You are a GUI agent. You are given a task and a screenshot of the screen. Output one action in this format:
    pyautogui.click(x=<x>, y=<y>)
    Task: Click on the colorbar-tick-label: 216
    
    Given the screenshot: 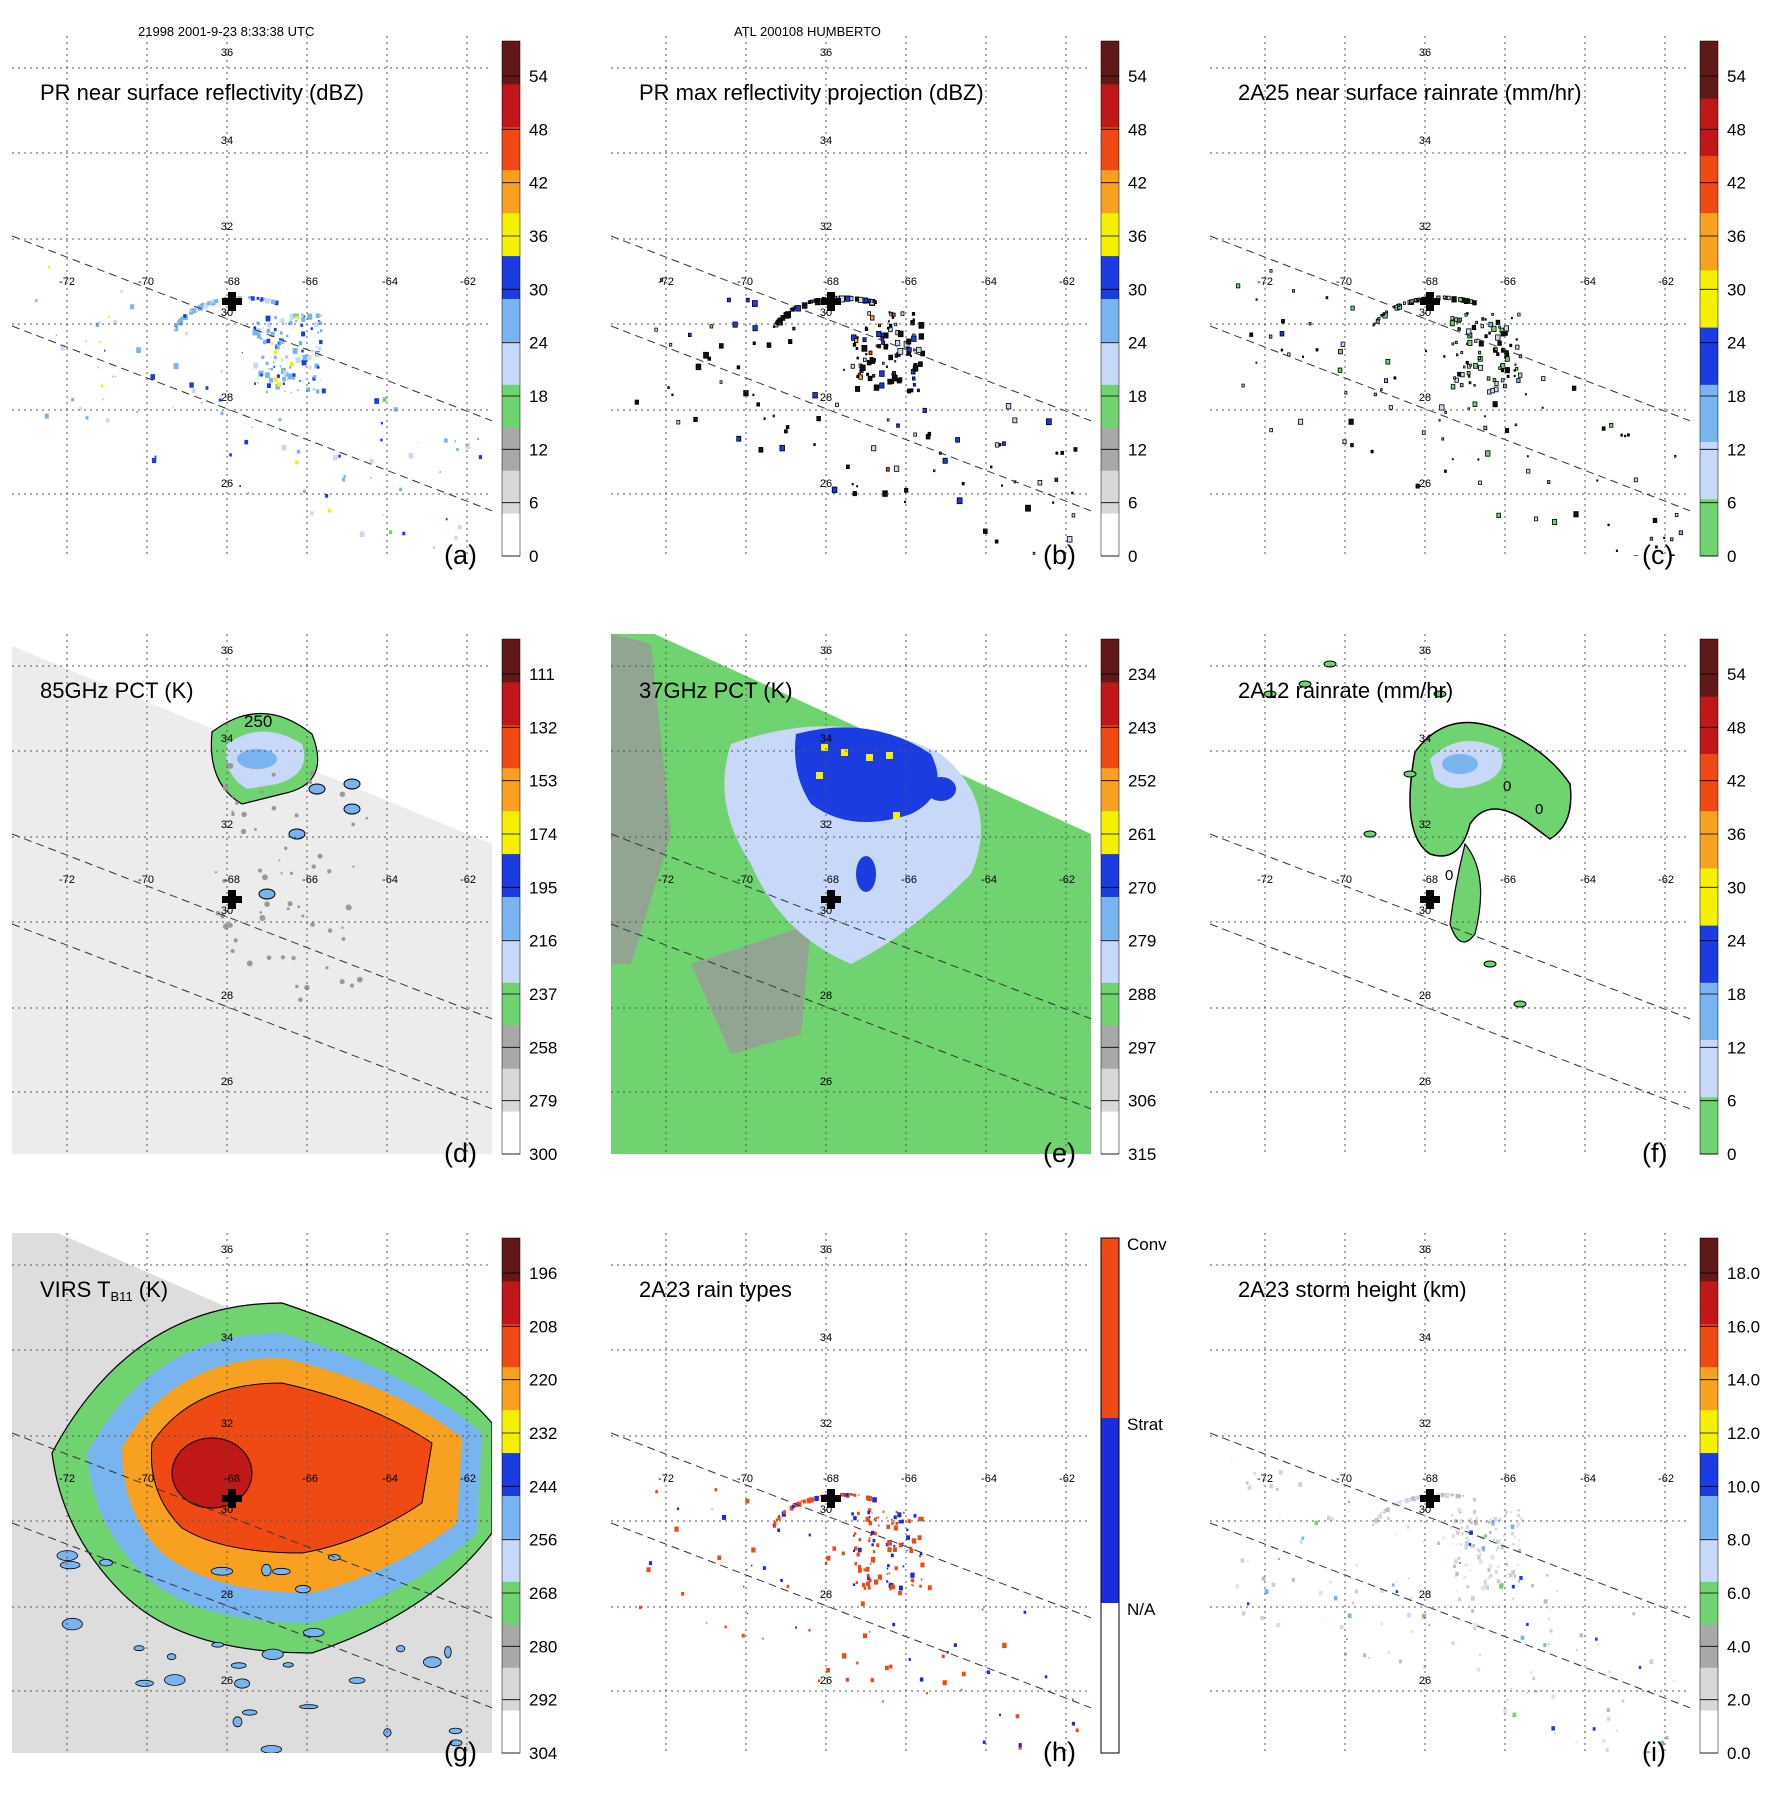 What is the action you would take?
    pyautogui.click(x=543, y=941)
    